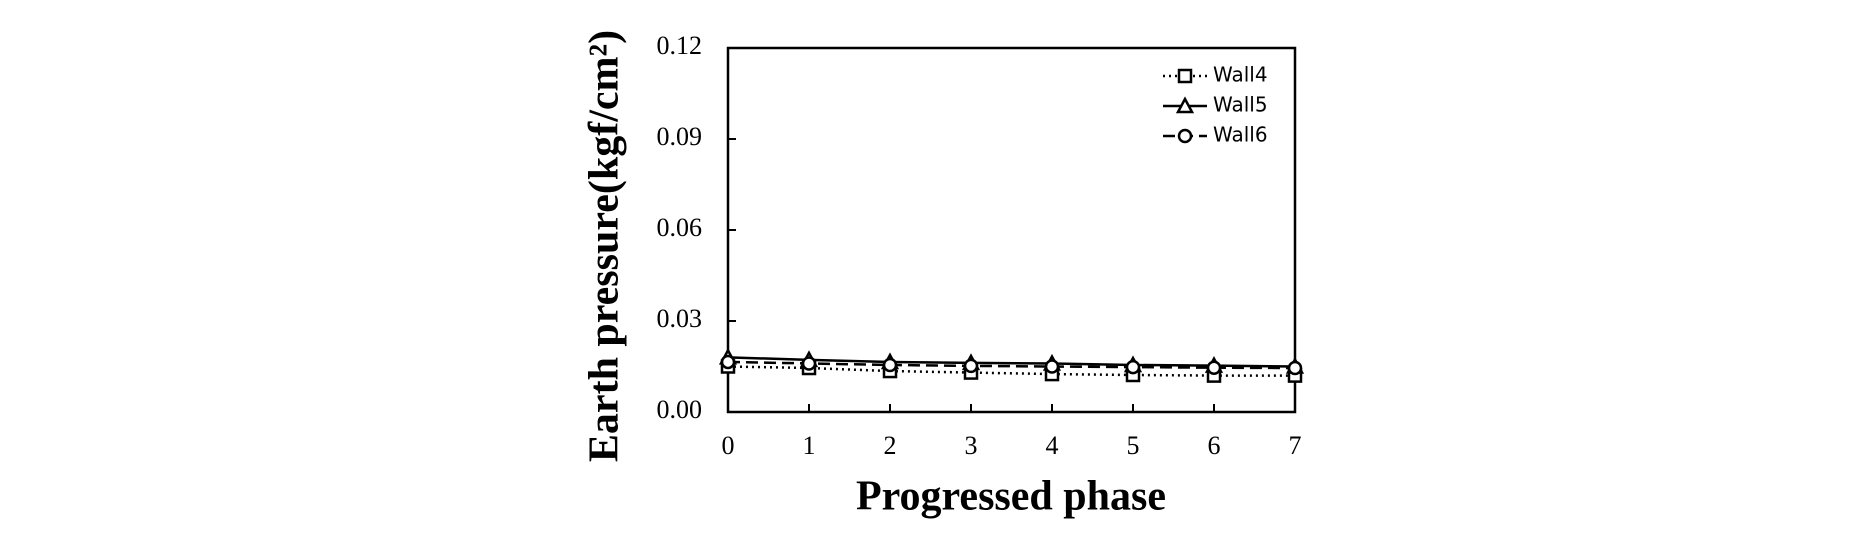 The height and width of the screenshot is (546, 1876). What do you see at coordinates (1240, 75) in the screenshot?
I see `legend-label: Wall4` at bounding box center [1240, 75].